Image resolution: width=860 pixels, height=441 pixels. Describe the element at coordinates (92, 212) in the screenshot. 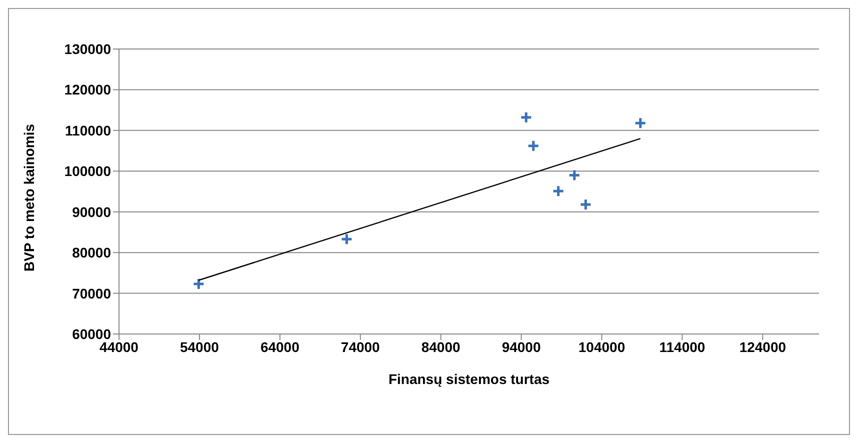

I see `y-tick-label: 90000` at that location.